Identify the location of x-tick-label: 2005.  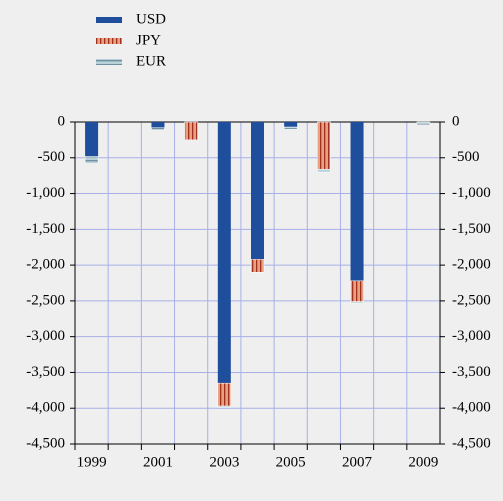
(291, 462).